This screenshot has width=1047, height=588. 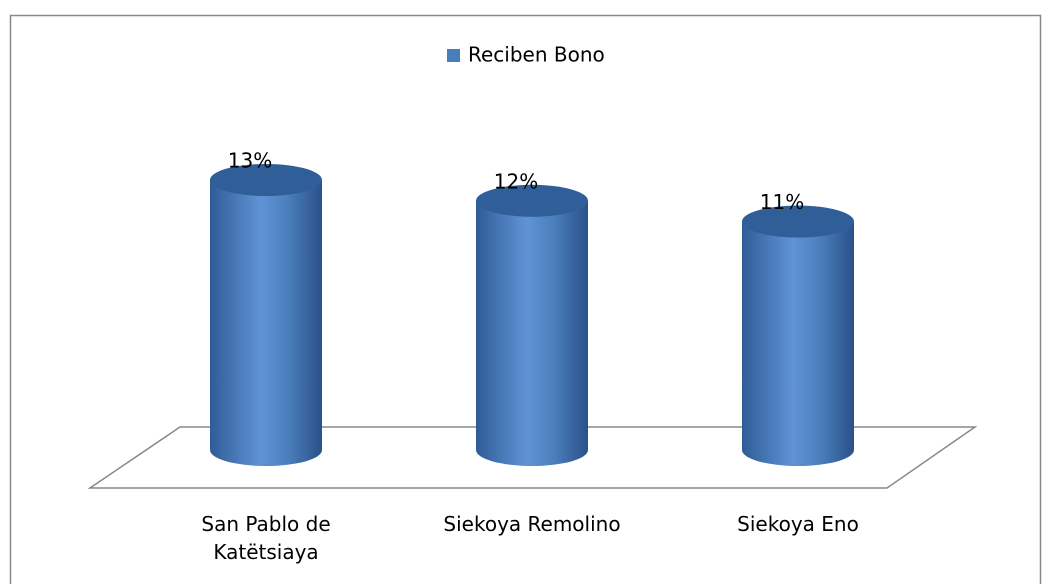 What do you see at coordinates (798, 524) in the screenshot?
I see `x-tick-label: Siekoya Eno` at bounding box center [798, 524].